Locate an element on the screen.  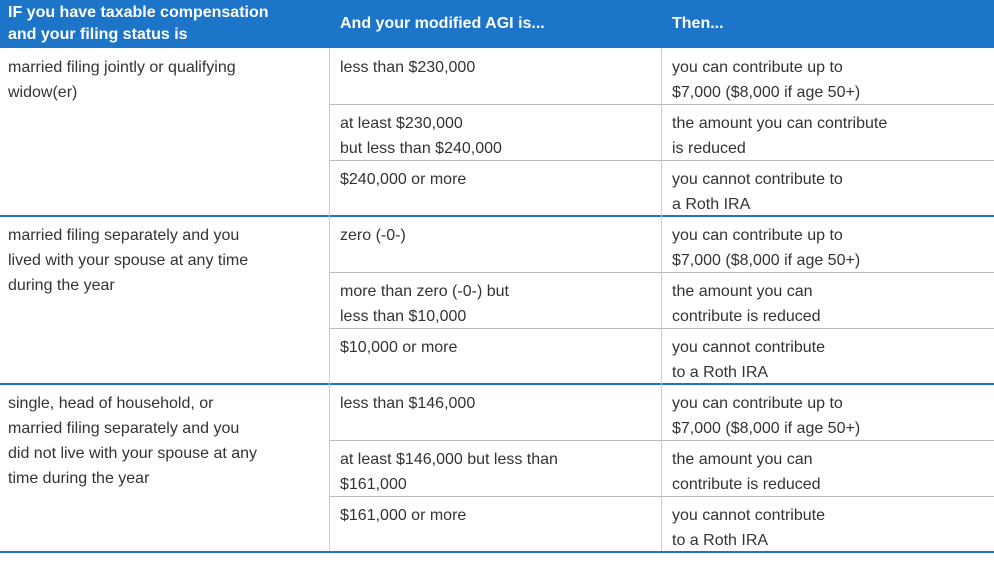
agi-range: $10,000 or more is located at coordinates (398, 347).